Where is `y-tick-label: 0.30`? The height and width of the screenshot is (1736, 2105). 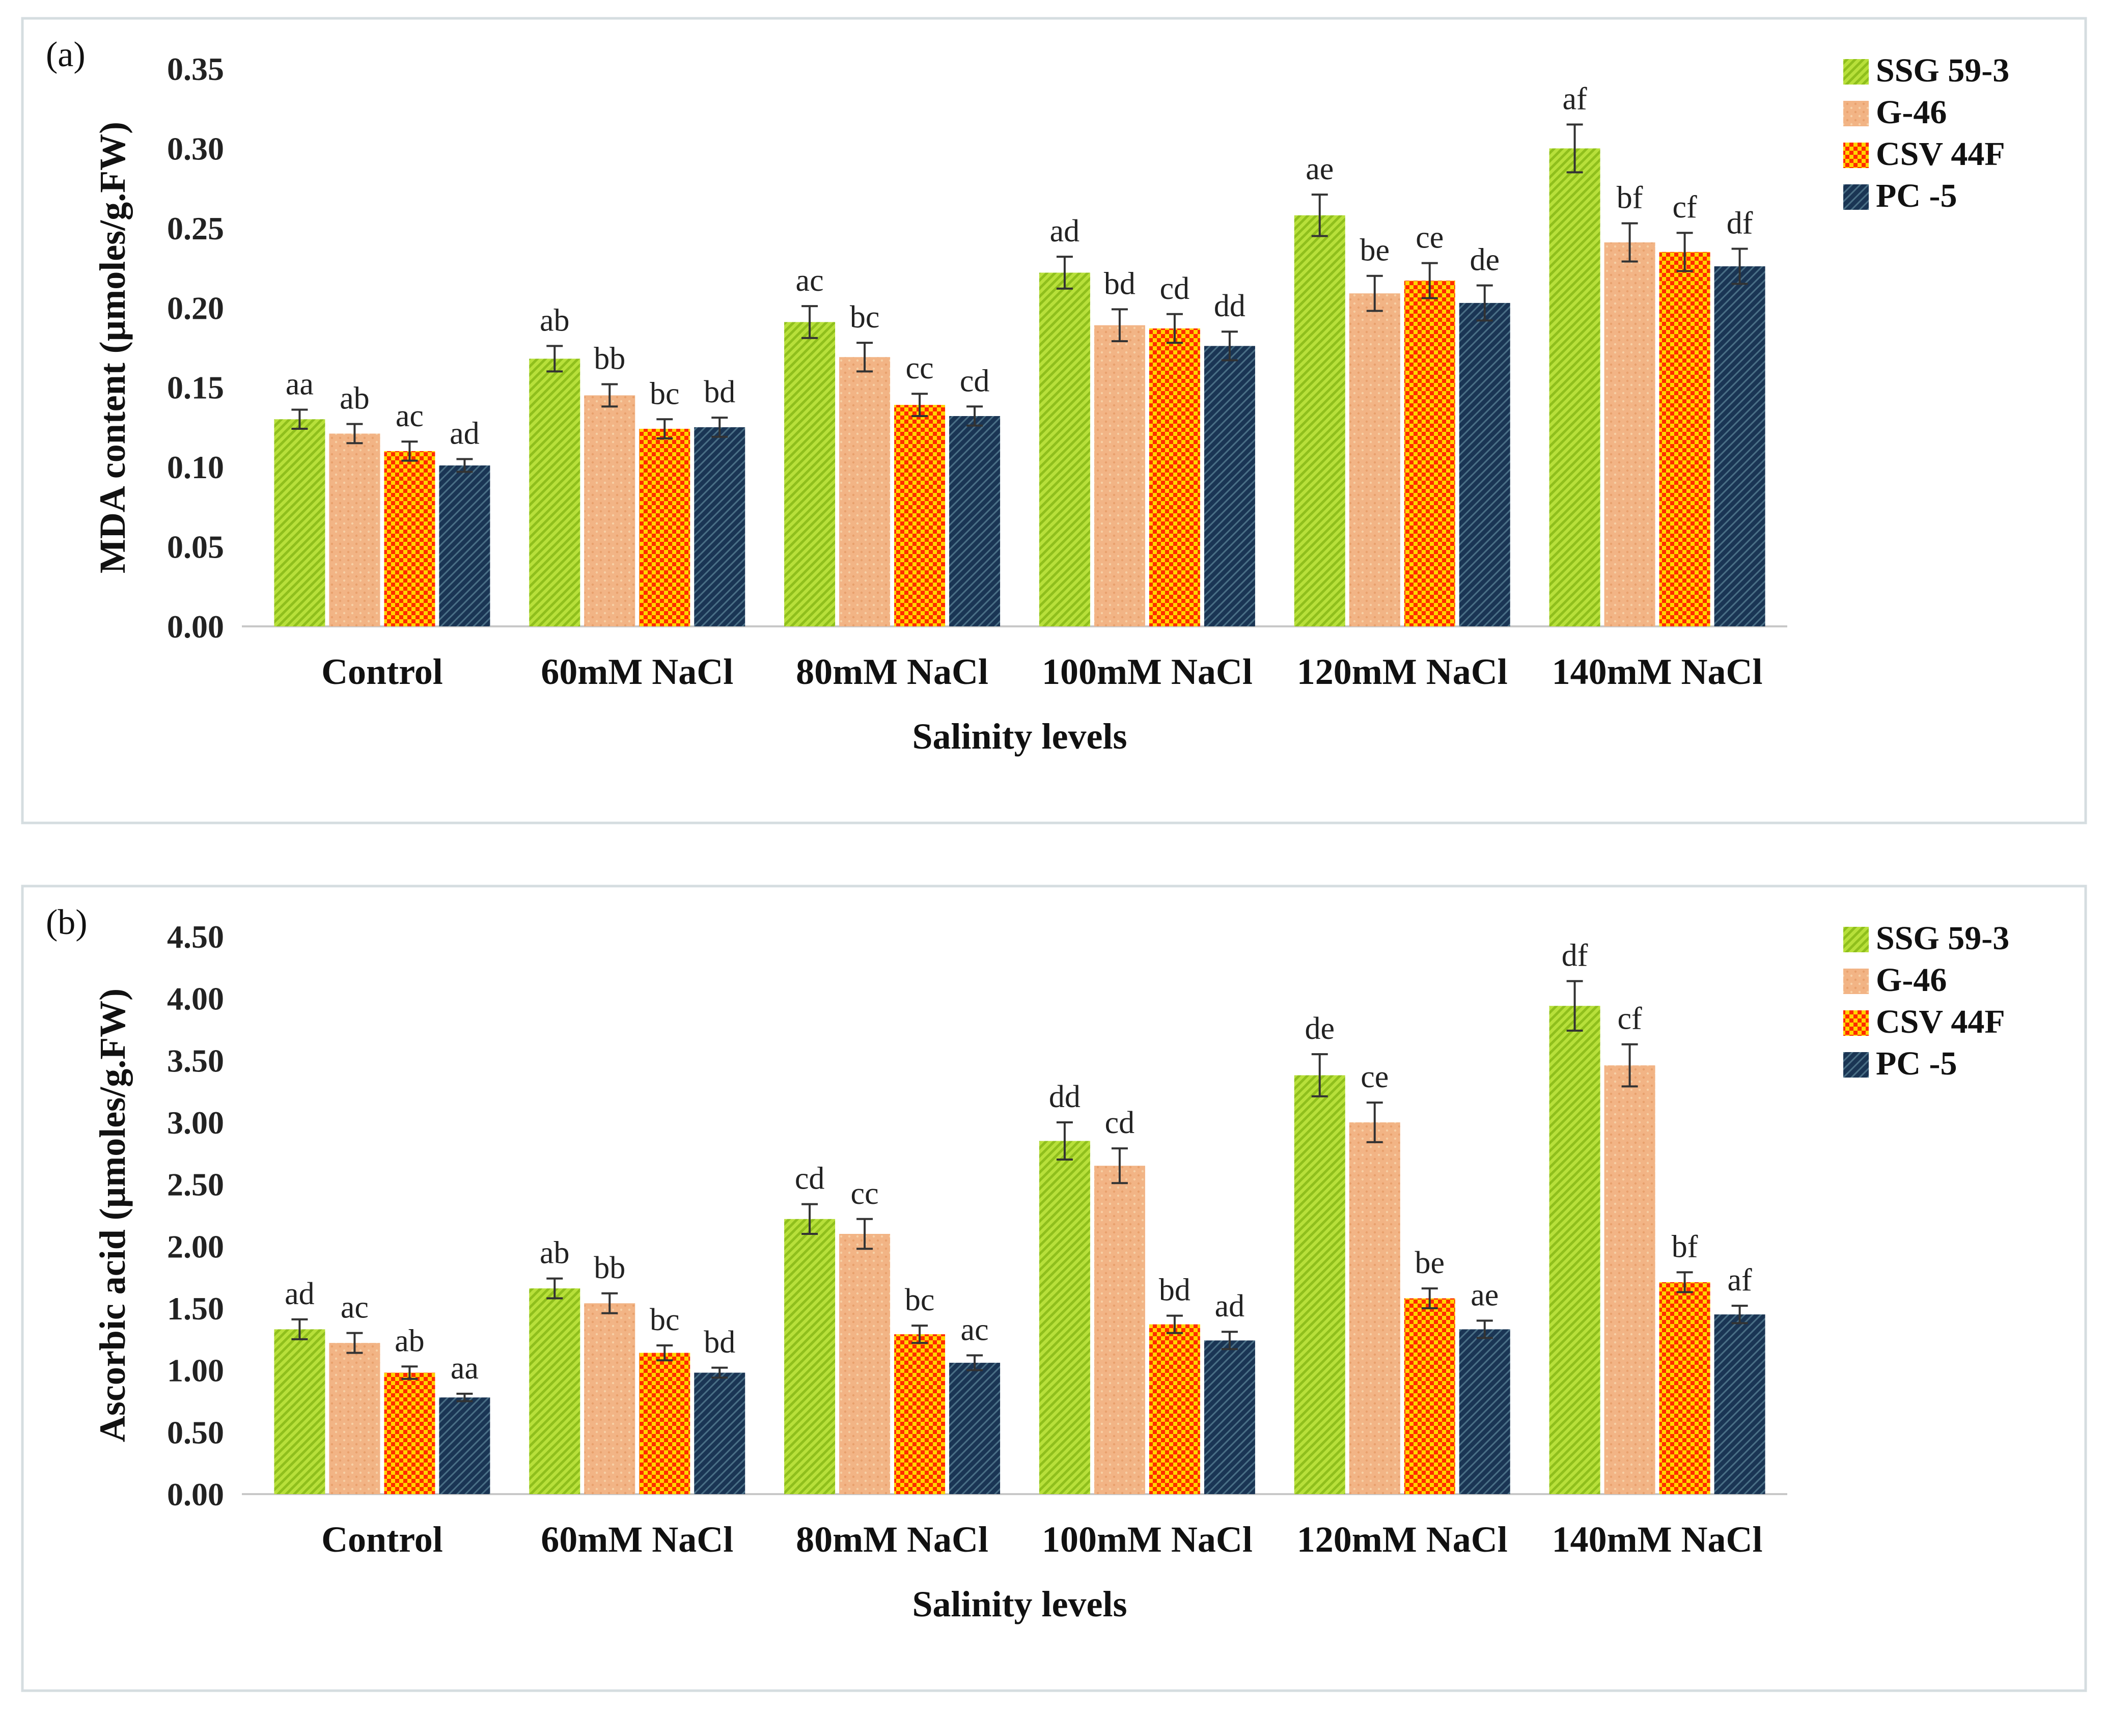 y-tick-label: 0.30 is located at coordinates (195, 148).